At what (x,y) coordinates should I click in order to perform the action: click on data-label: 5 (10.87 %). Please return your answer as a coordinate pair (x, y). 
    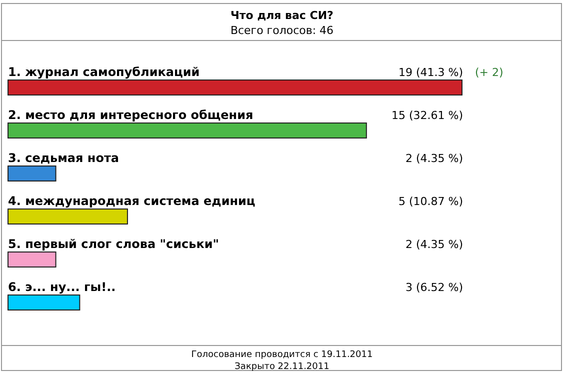
    Looking at the image, I should click on (430, 201).